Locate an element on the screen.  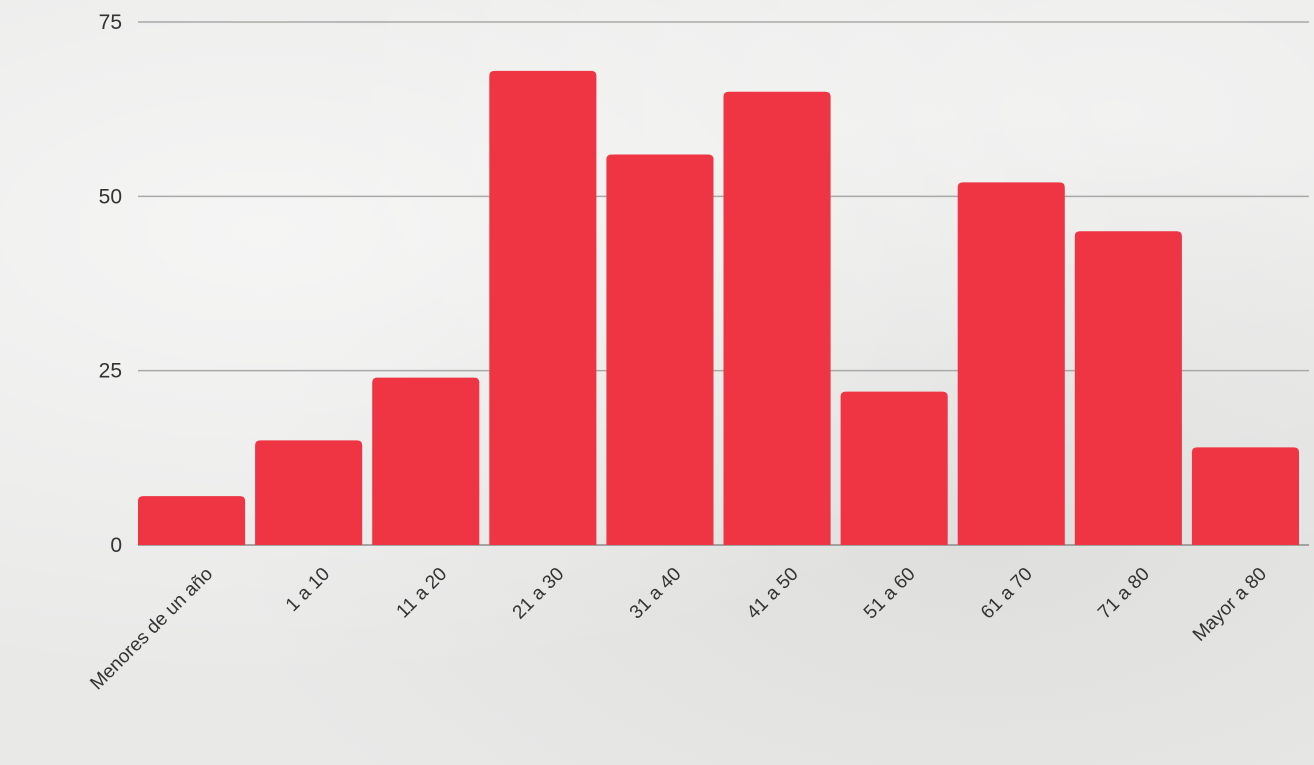
y-axis-ticks: 0 25 50 75 is located at coordinates (110, 284).